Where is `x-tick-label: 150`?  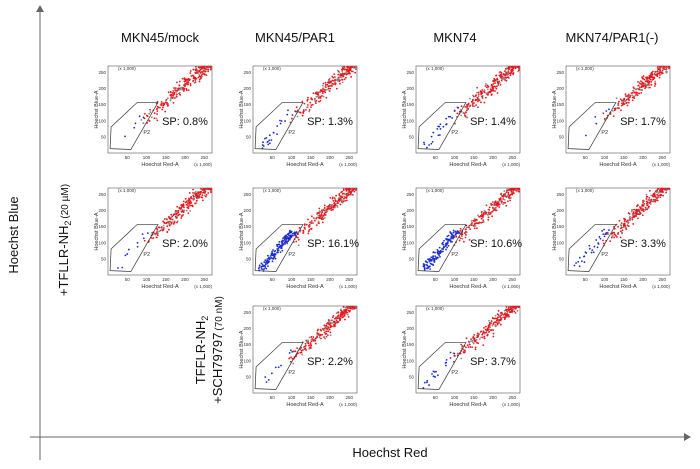
x-tick-label: 150 is located at coordinates (311, 397).